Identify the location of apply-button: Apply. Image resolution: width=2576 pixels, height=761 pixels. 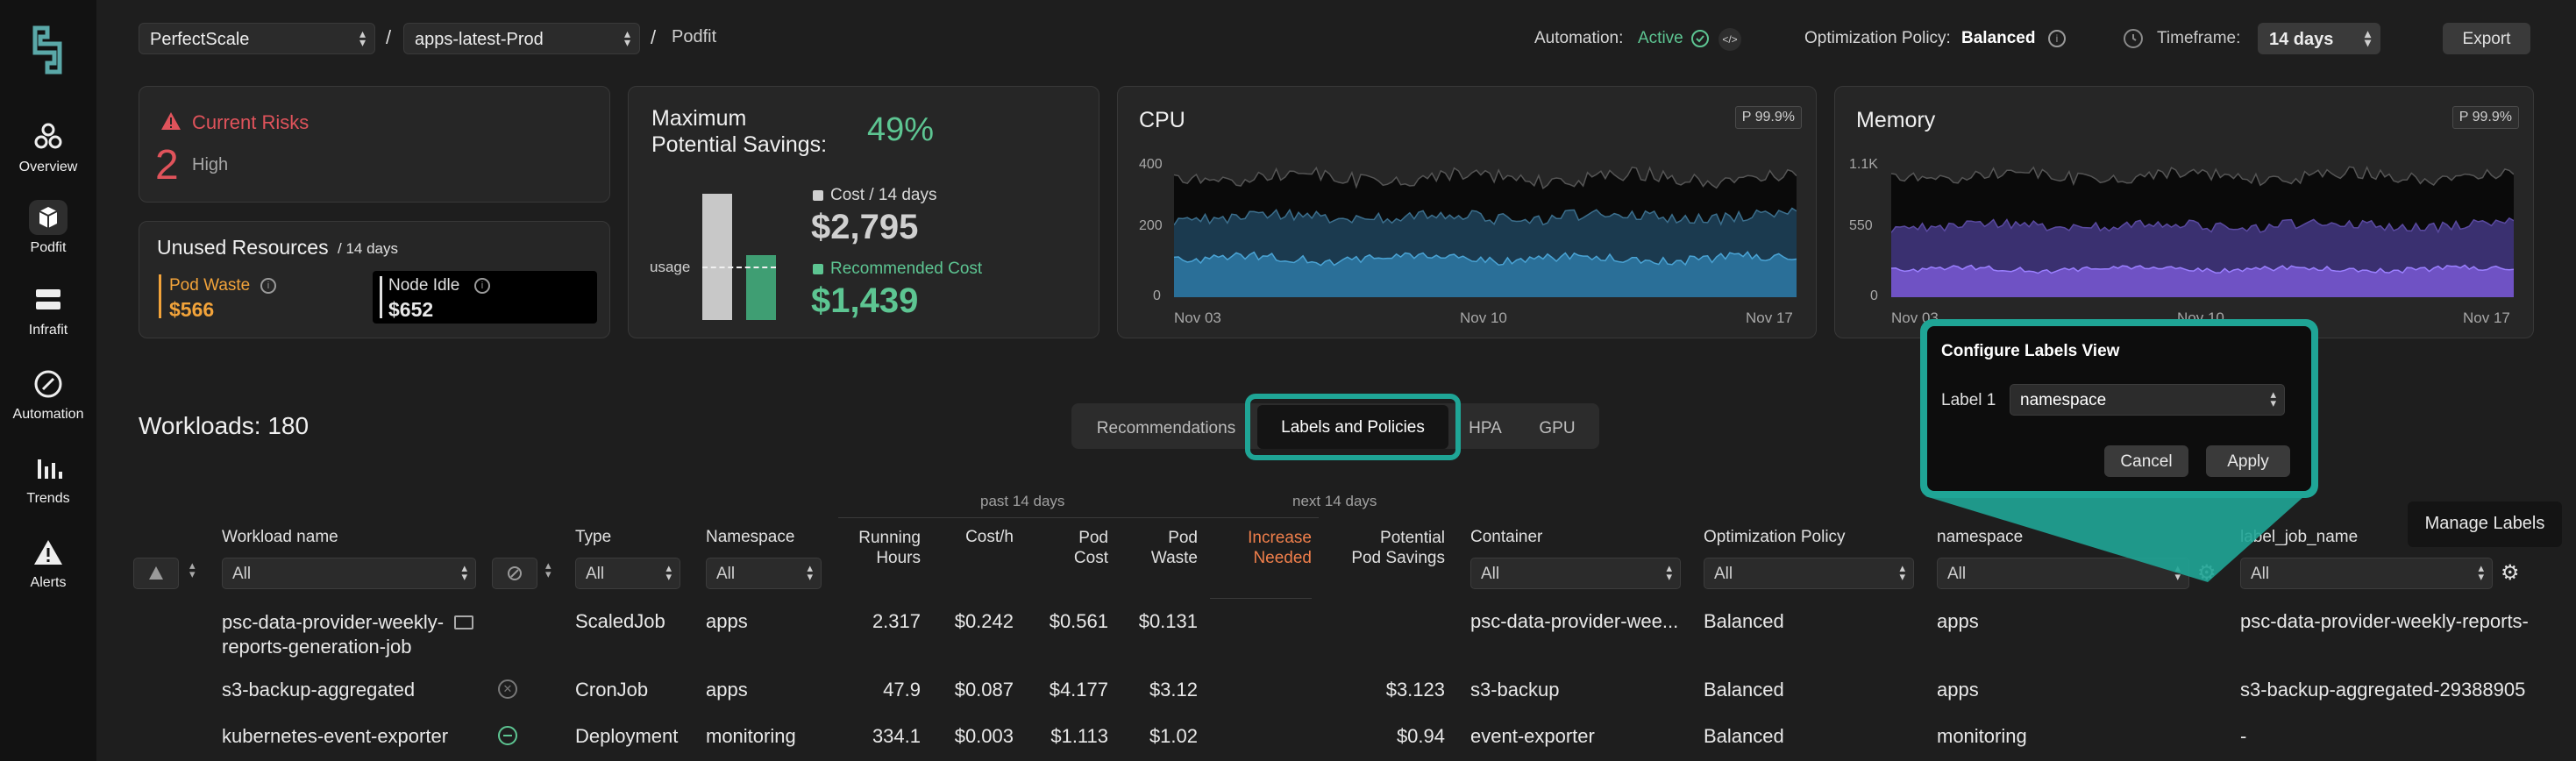
(2248, 461).